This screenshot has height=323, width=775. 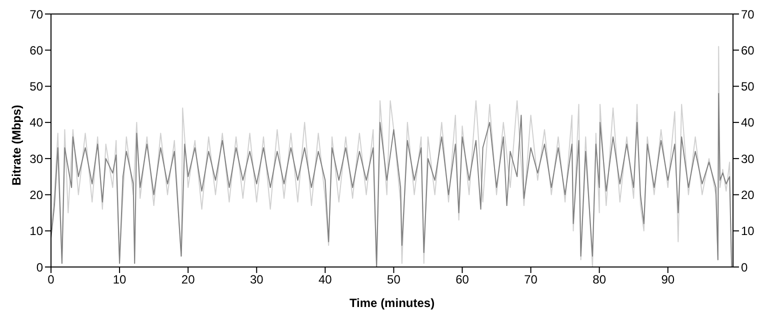 I want to click on y-axis-title: Bitrate (Mbps), so click(x=16, y=145).